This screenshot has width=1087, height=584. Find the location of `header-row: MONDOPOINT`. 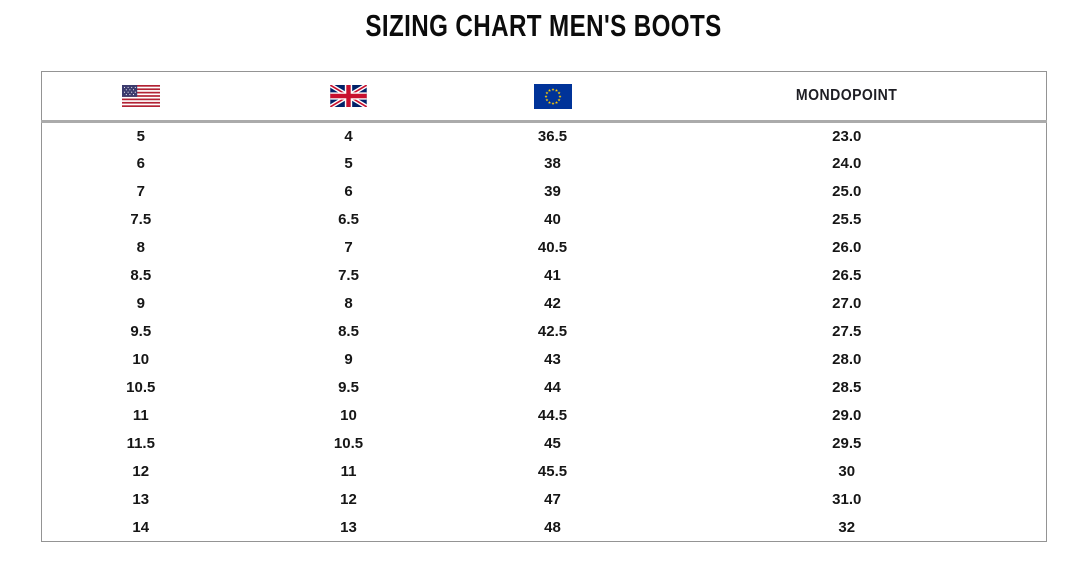

header-row: MONDOPOINT is located at coordinates (544, 97).